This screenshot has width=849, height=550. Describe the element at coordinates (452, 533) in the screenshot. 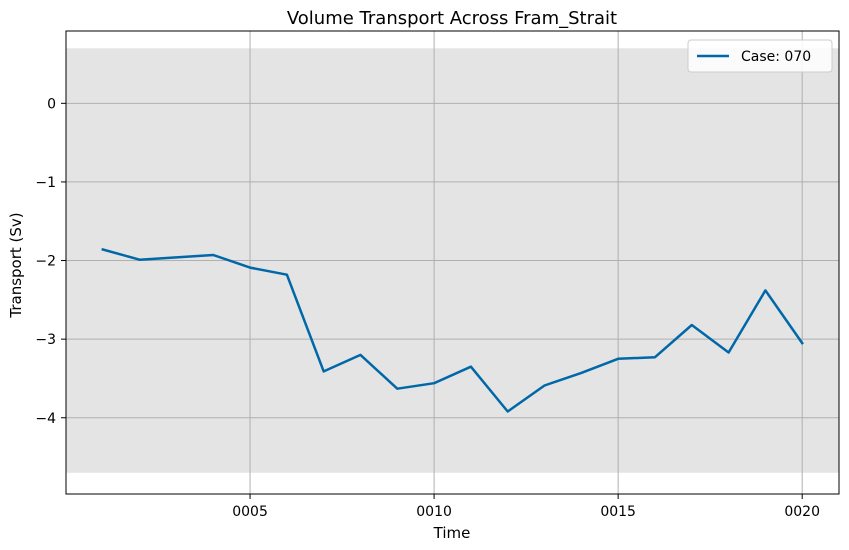

I see `x-axis-title: Time` at that location.